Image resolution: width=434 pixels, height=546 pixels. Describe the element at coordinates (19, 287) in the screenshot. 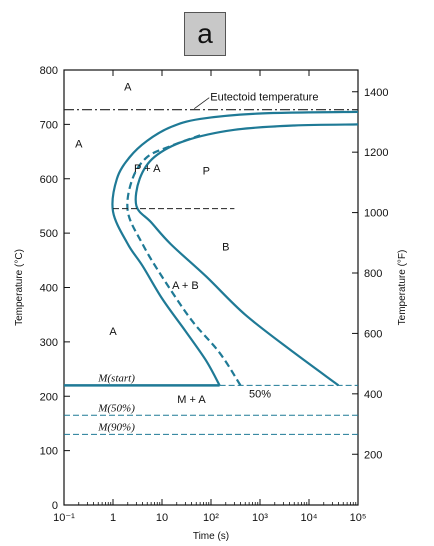

I see `y-left-axis-title: Temperature (°C)` at that location.